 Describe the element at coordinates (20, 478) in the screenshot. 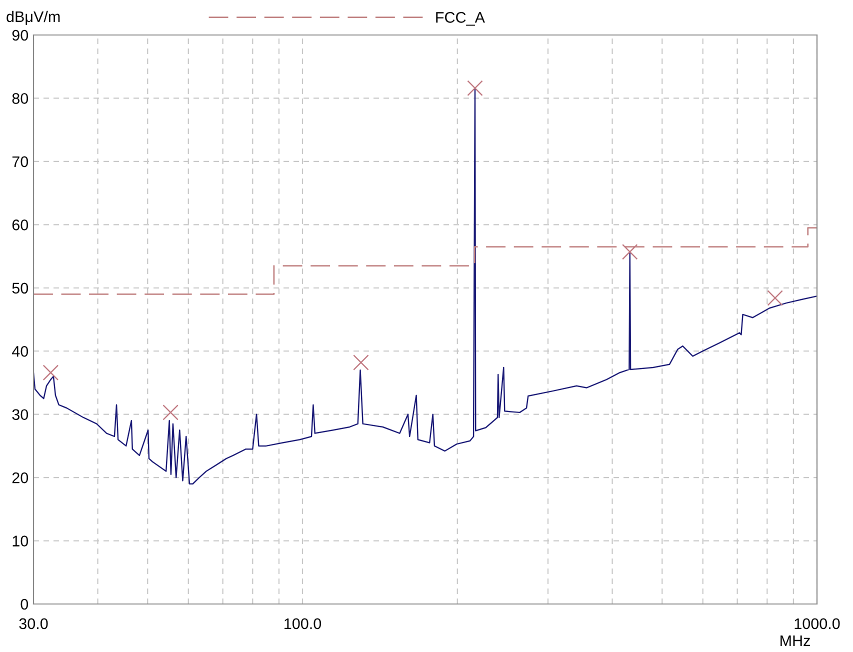

I see `y-tick-label: 20` at that location.